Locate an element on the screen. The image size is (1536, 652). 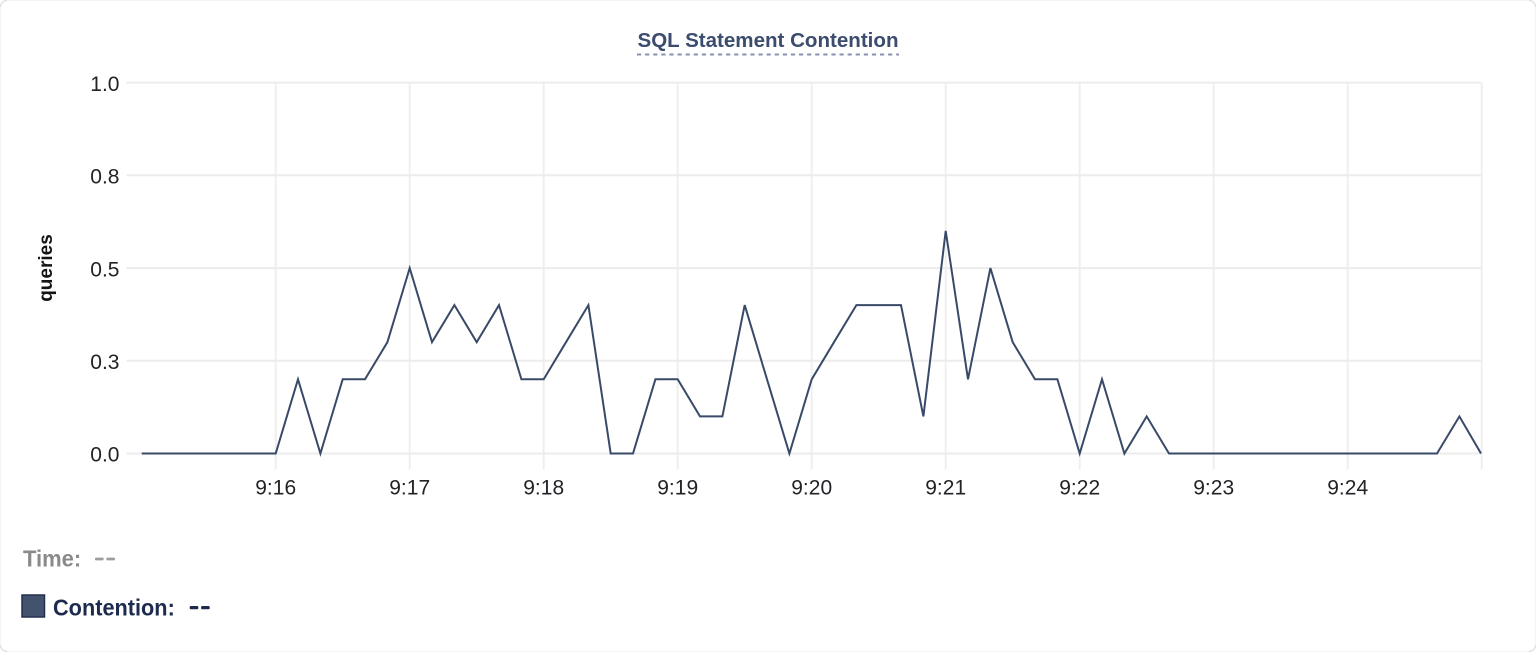
svg-text: 0.3 is located at coordinates (104, 362).